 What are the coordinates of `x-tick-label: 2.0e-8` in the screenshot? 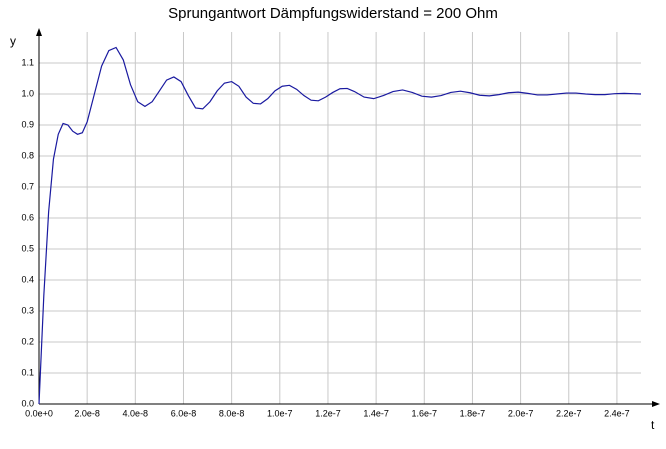 It's located at (87, 413).